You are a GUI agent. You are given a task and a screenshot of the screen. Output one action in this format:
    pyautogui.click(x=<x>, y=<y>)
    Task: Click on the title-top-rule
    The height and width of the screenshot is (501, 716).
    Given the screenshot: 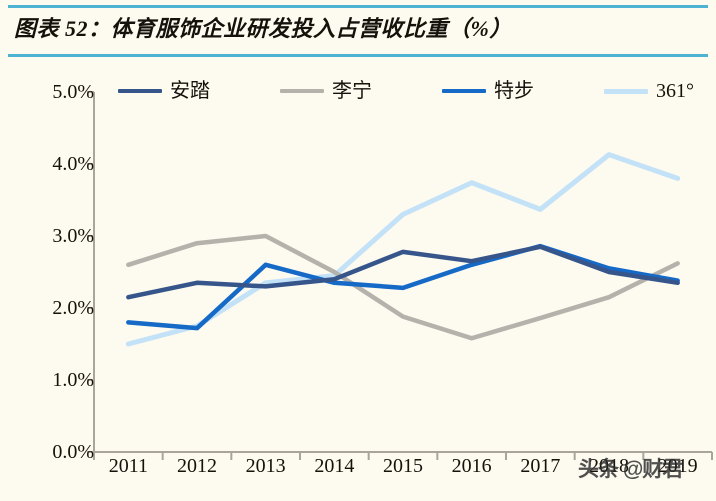 What is the action you would take?
    pyautogui.click(x=358, y=6)
    